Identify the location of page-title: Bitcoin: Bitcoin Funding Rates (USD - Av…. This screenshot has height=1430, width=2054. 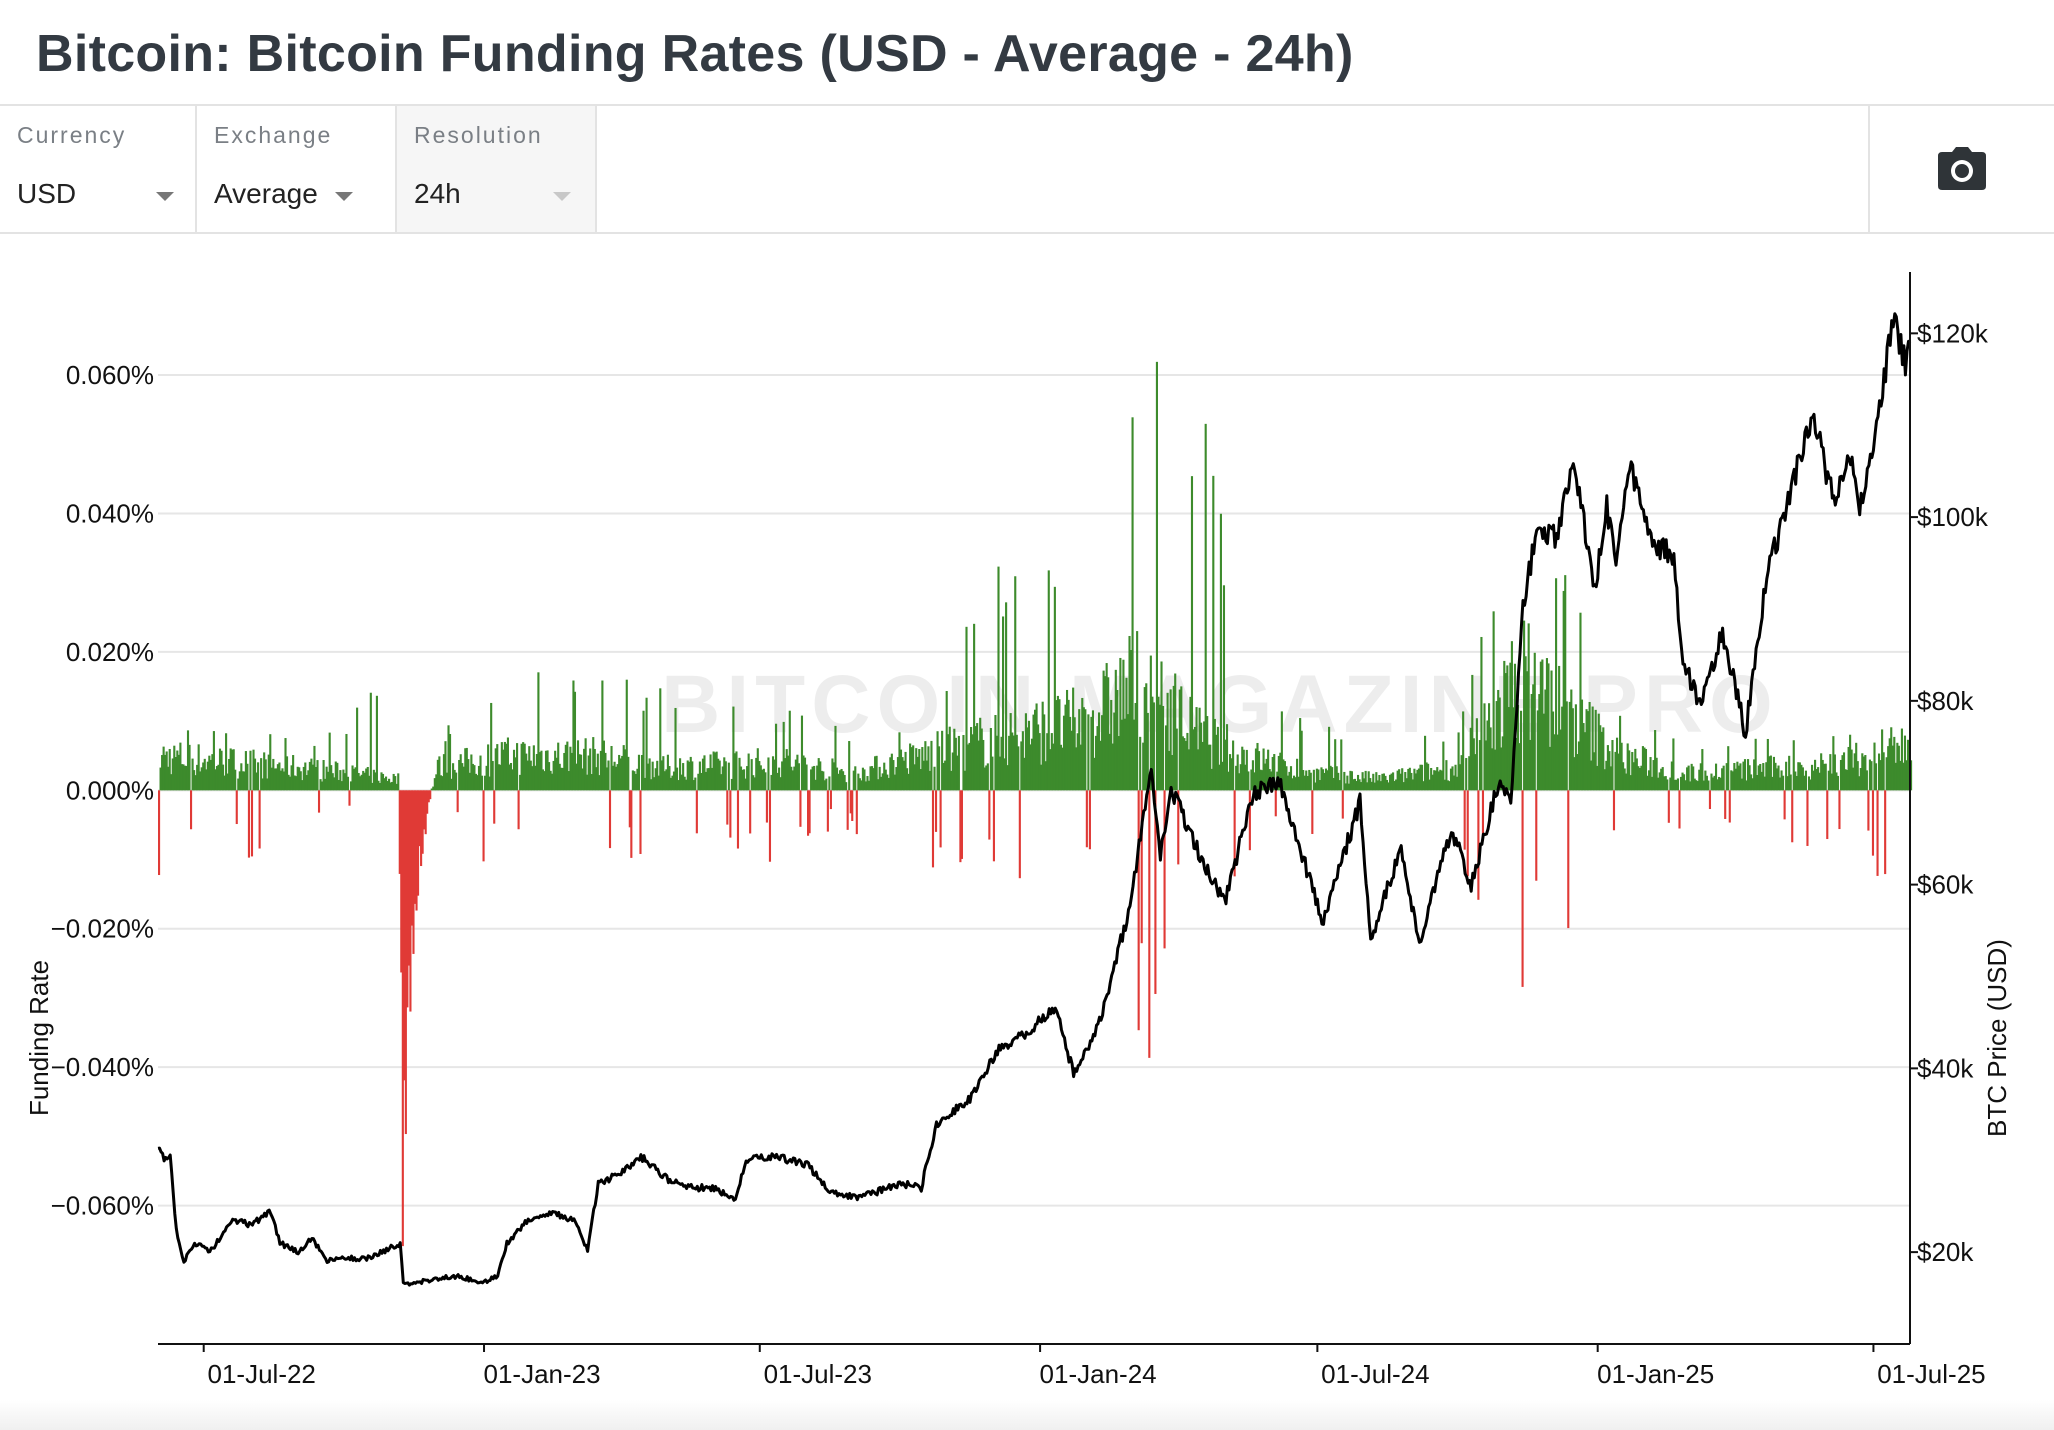
(695, 54).